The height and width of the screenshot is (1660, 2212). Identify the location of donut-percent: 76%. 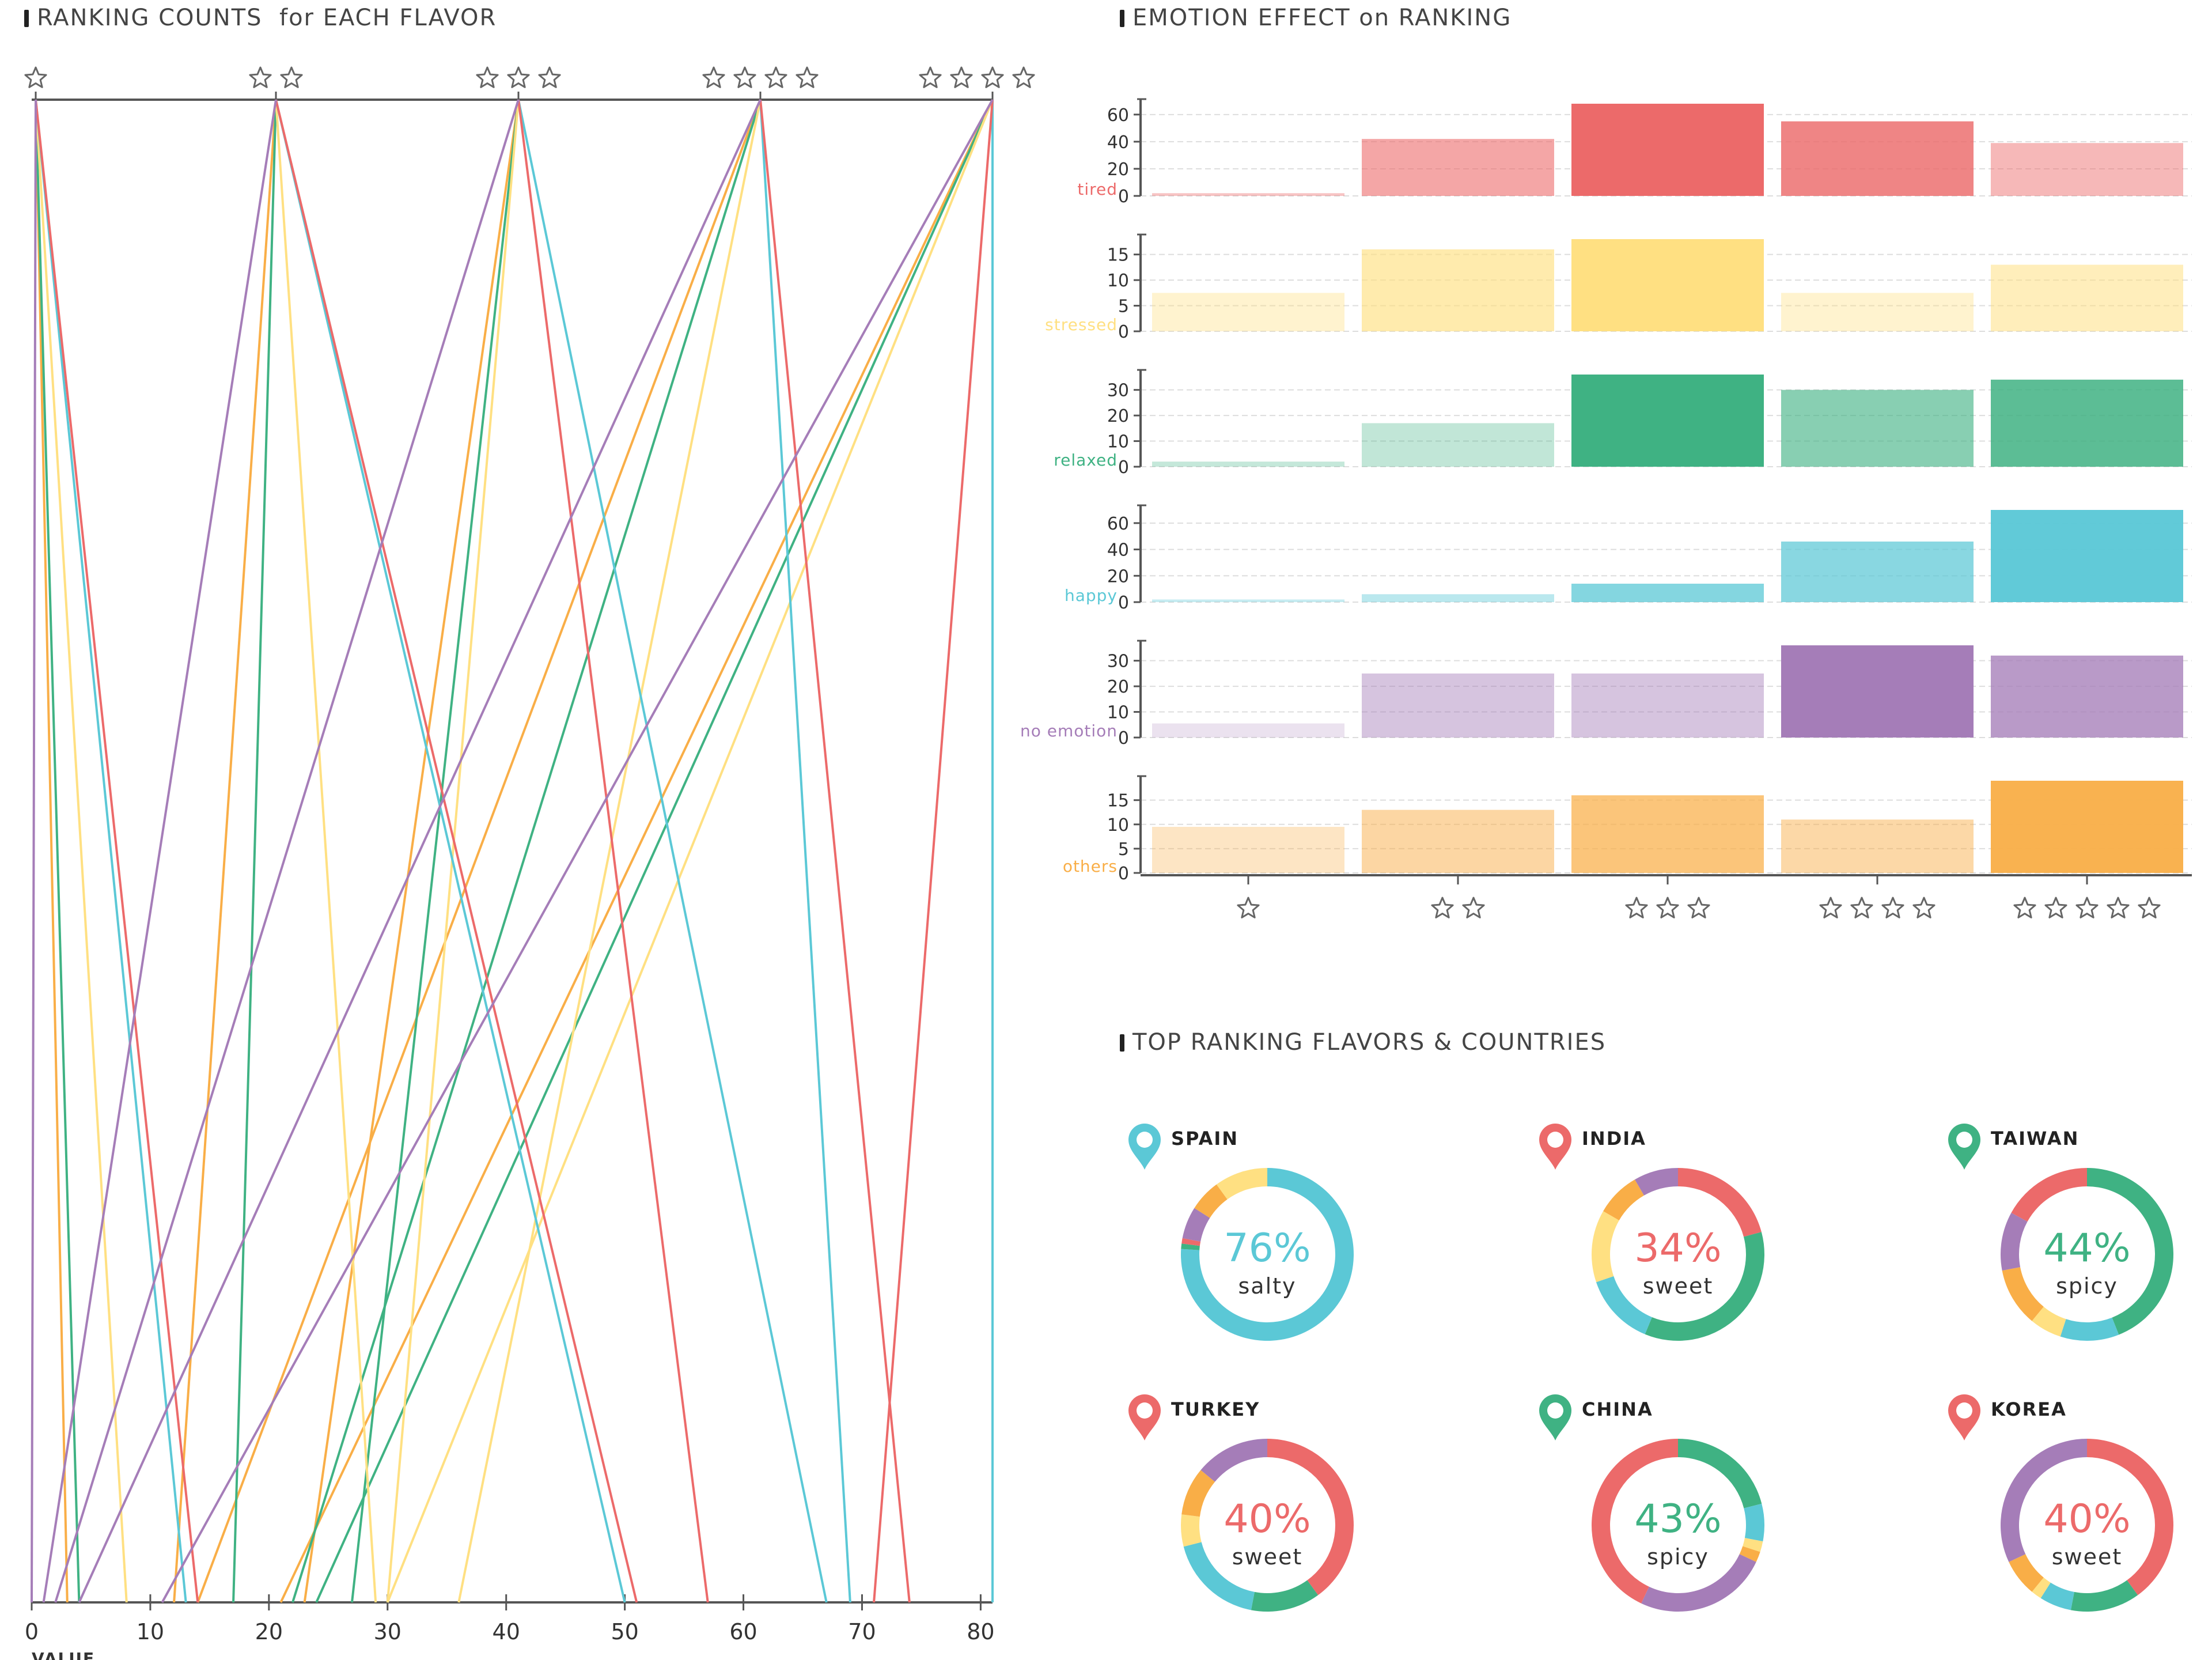
(1267, 1248).